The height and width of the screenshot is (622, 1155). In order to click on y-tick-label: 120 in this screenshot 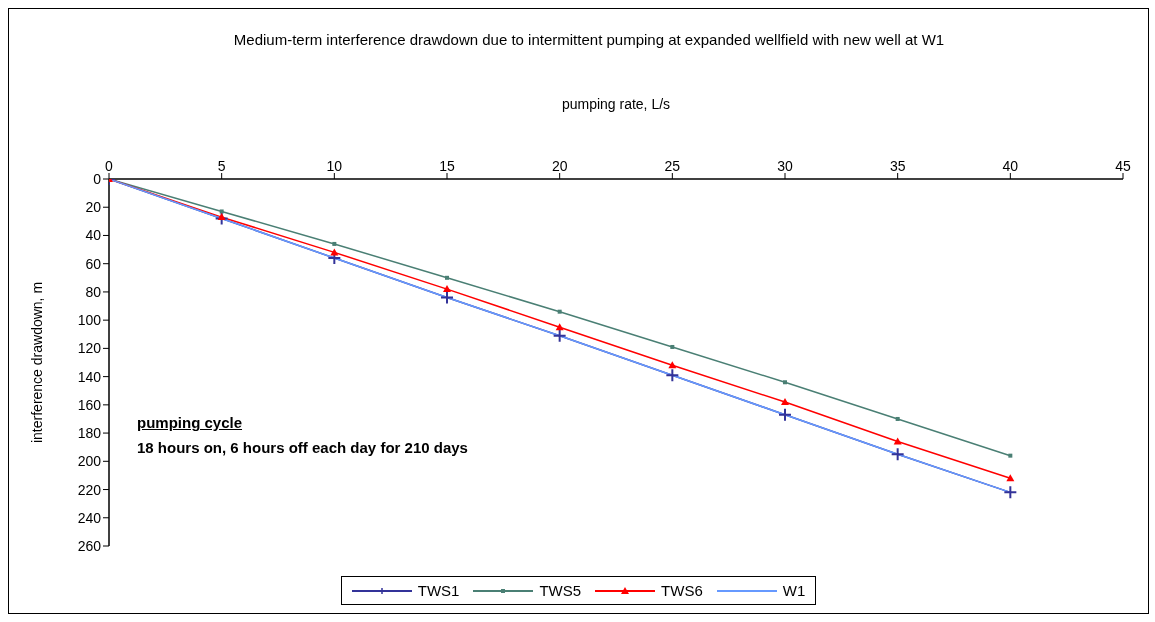, I will do `click(89, 348)`.